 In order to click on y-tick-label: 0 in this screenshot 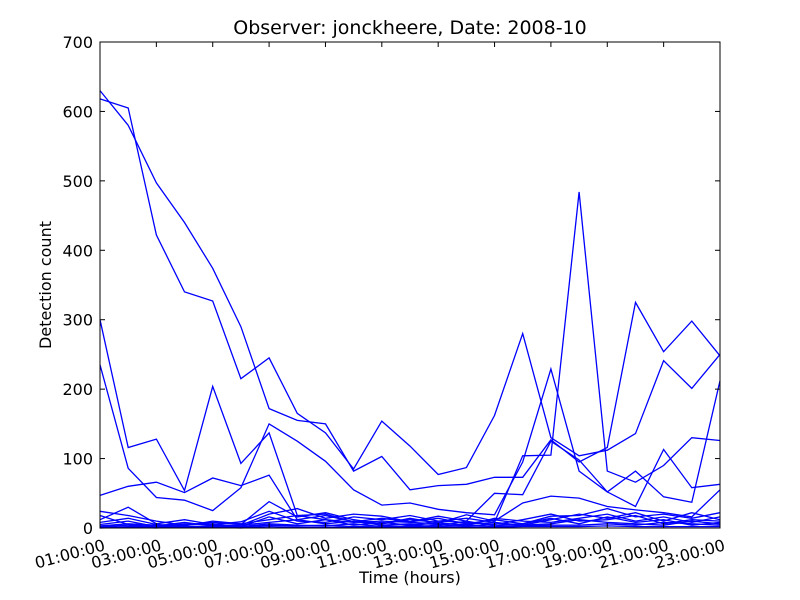, I will do `click(88, 528)`.